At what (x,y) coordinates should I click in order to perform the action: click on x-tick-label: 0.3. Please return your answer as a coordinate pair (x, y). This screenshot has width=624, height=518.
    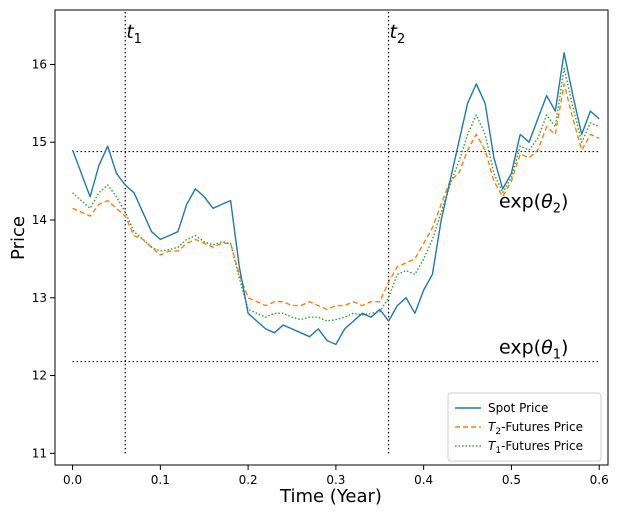
    Looking at the image, I should click on (335, 480).